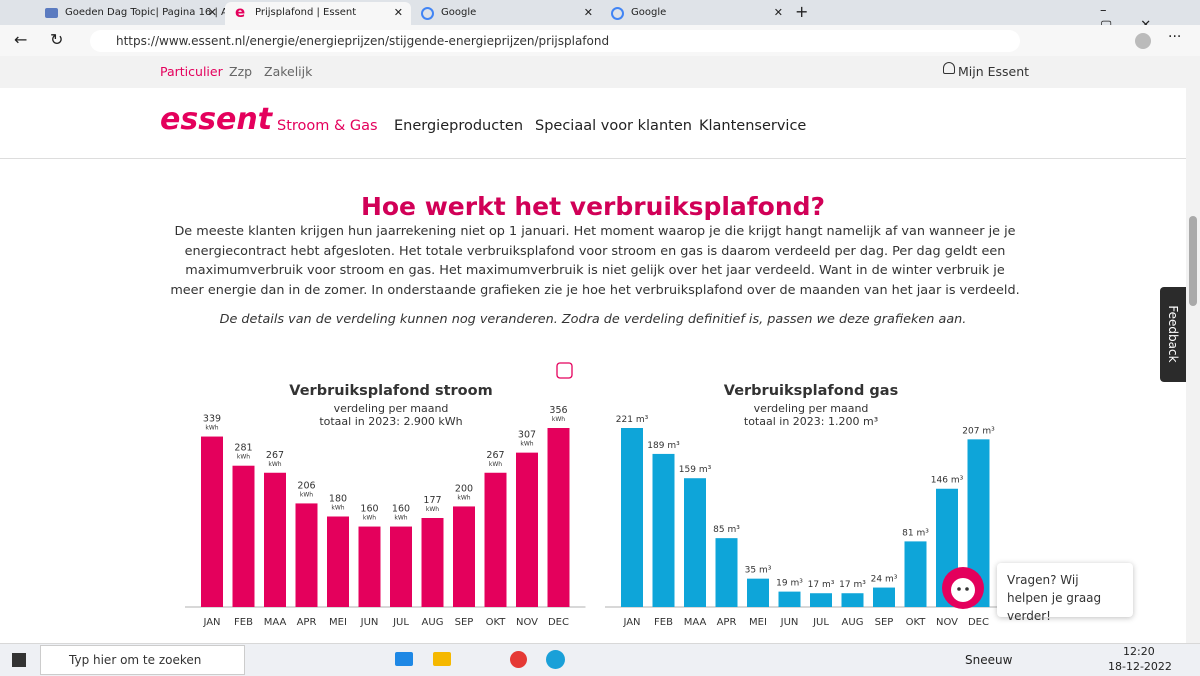 The width and height of the screenshot is (1200, 676). Describe the element at coordinates (212, 419) in the screenshot. I see `value-label: 339` at that location.